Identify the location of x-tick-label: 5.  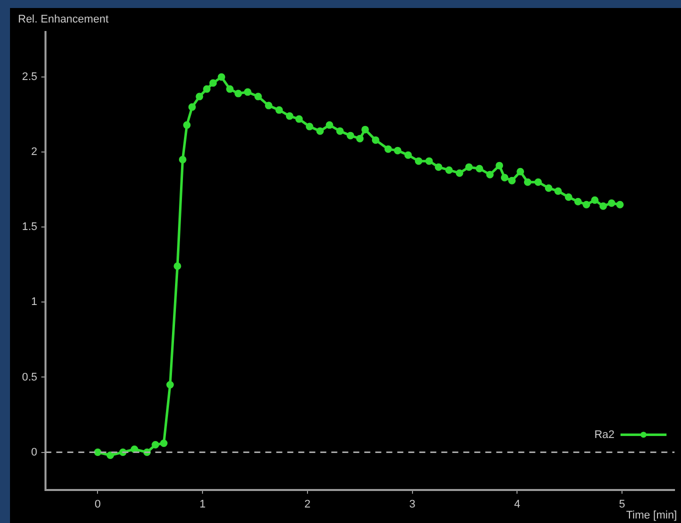
(622, 504).